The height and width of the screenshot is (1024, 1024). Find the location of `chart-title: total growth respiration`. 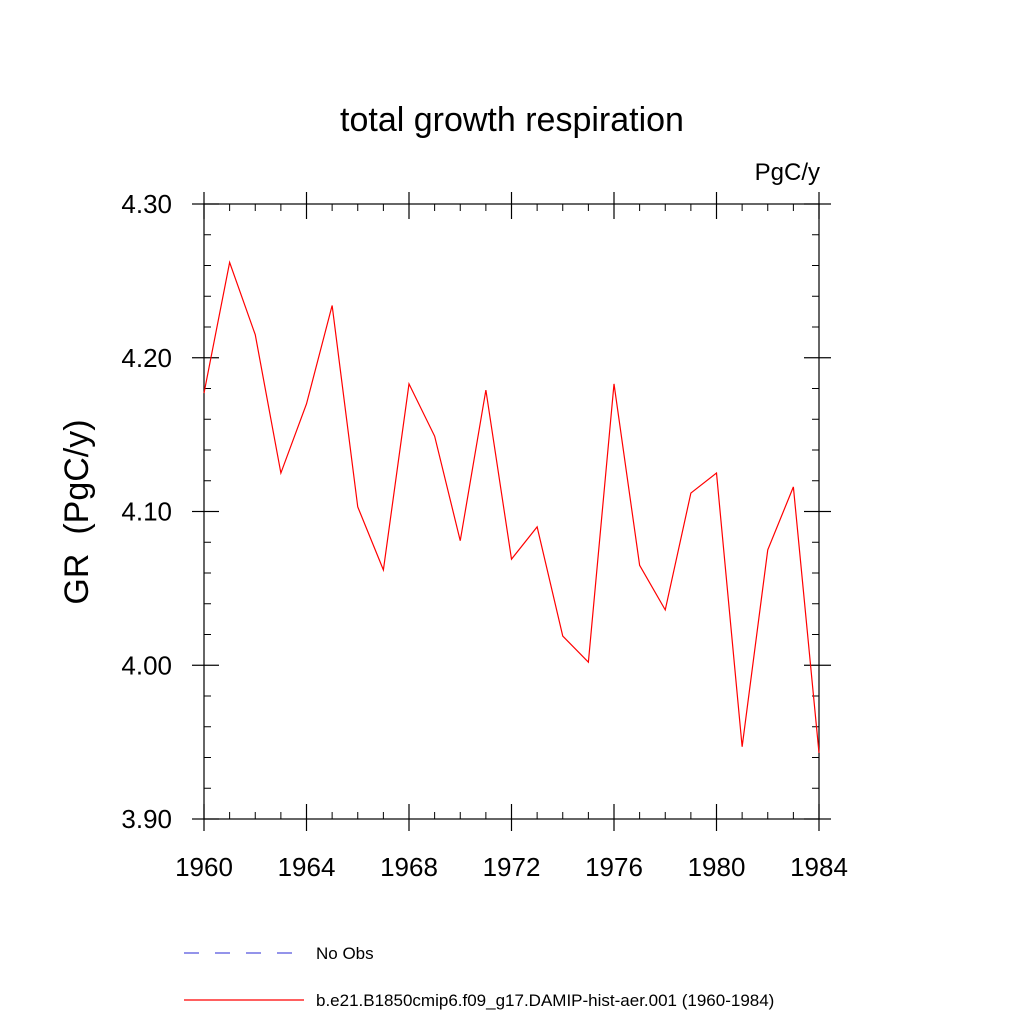

chart-title: total growth respiration is located at coordinates (512, 120).